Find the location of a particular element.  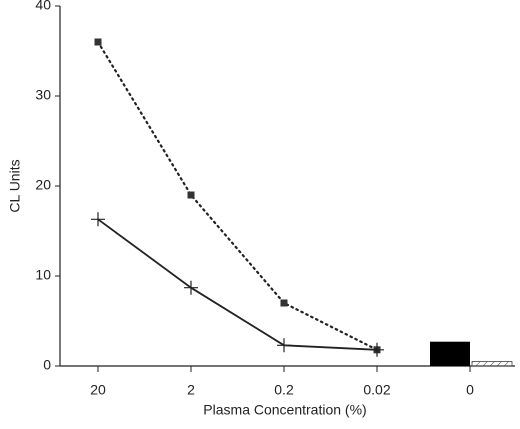

x-axis-title: Plasma Concentration (%) is located at coordinates (284, 410).